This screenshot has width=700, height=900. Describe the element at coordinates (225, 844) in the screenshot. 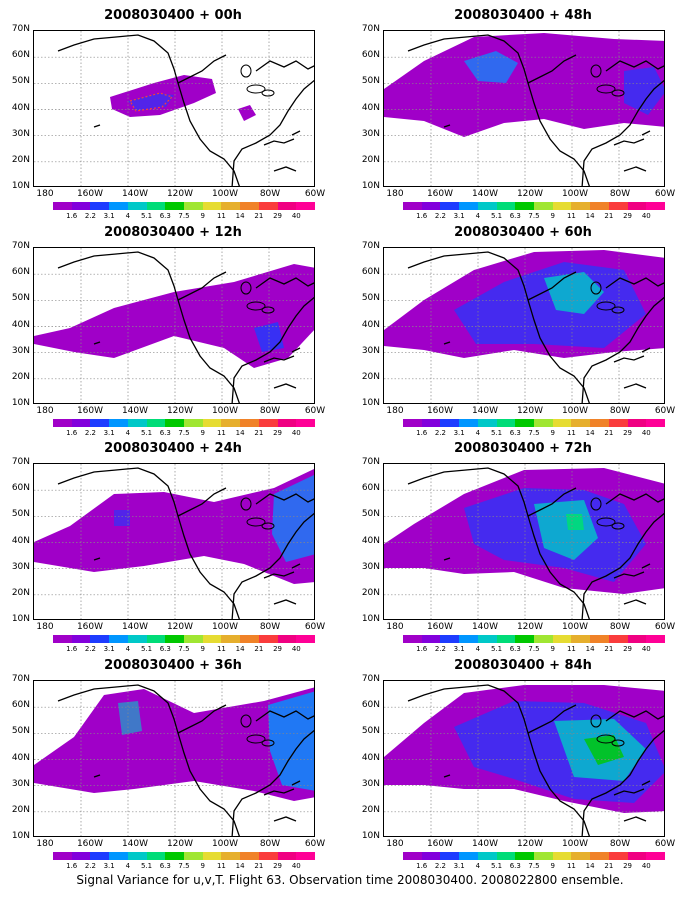

I see `lon-label: 100W` at that location.